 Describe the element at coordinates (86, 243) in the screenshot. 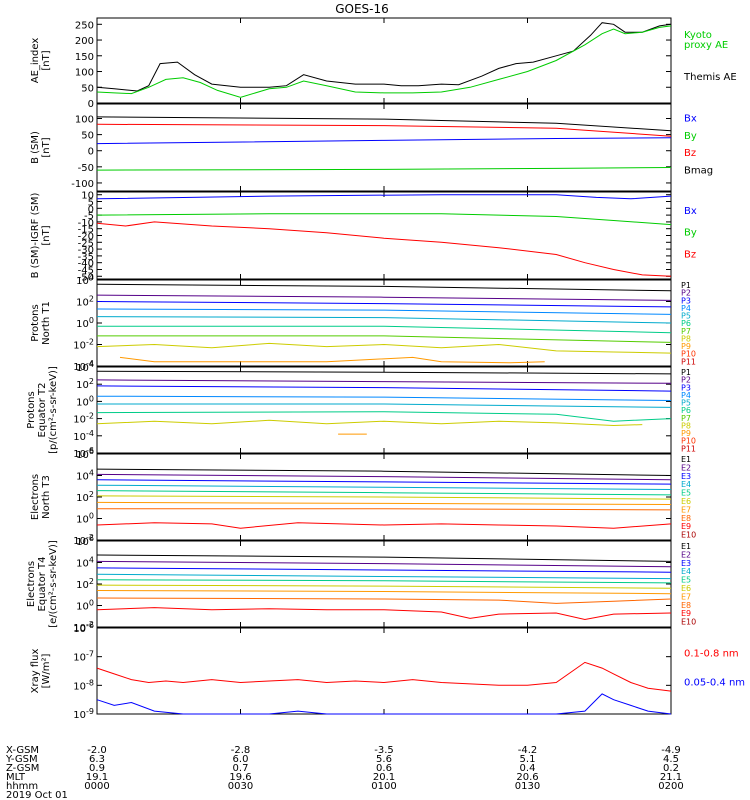

I see `y-tick-label: -25` at that location.